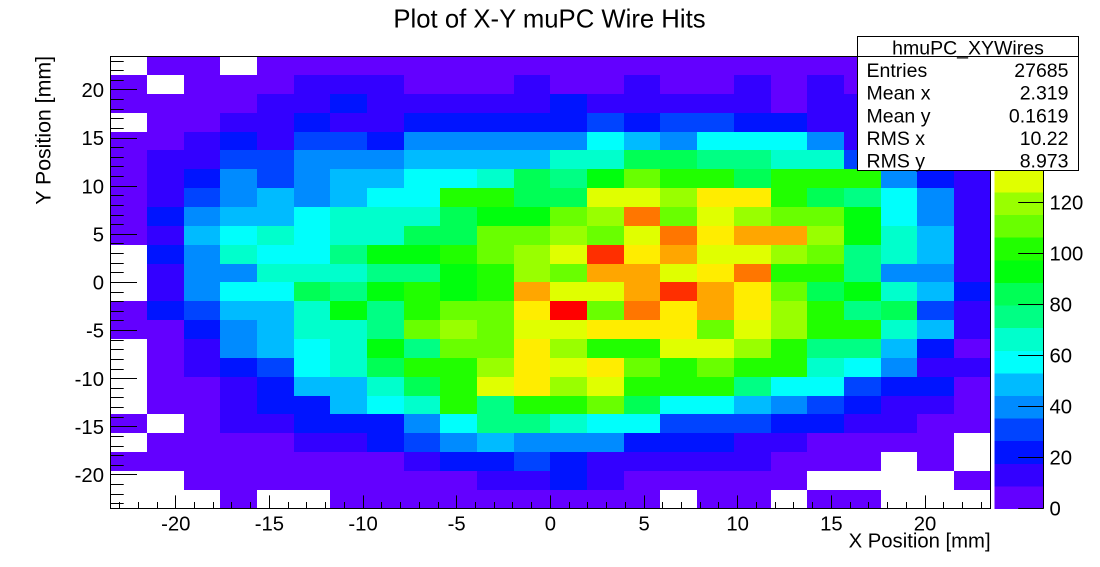  What do you see at coordinates (1067, 204) in the screenshot?
I see `svg-text: 120` at bounding box center [1067, 204].